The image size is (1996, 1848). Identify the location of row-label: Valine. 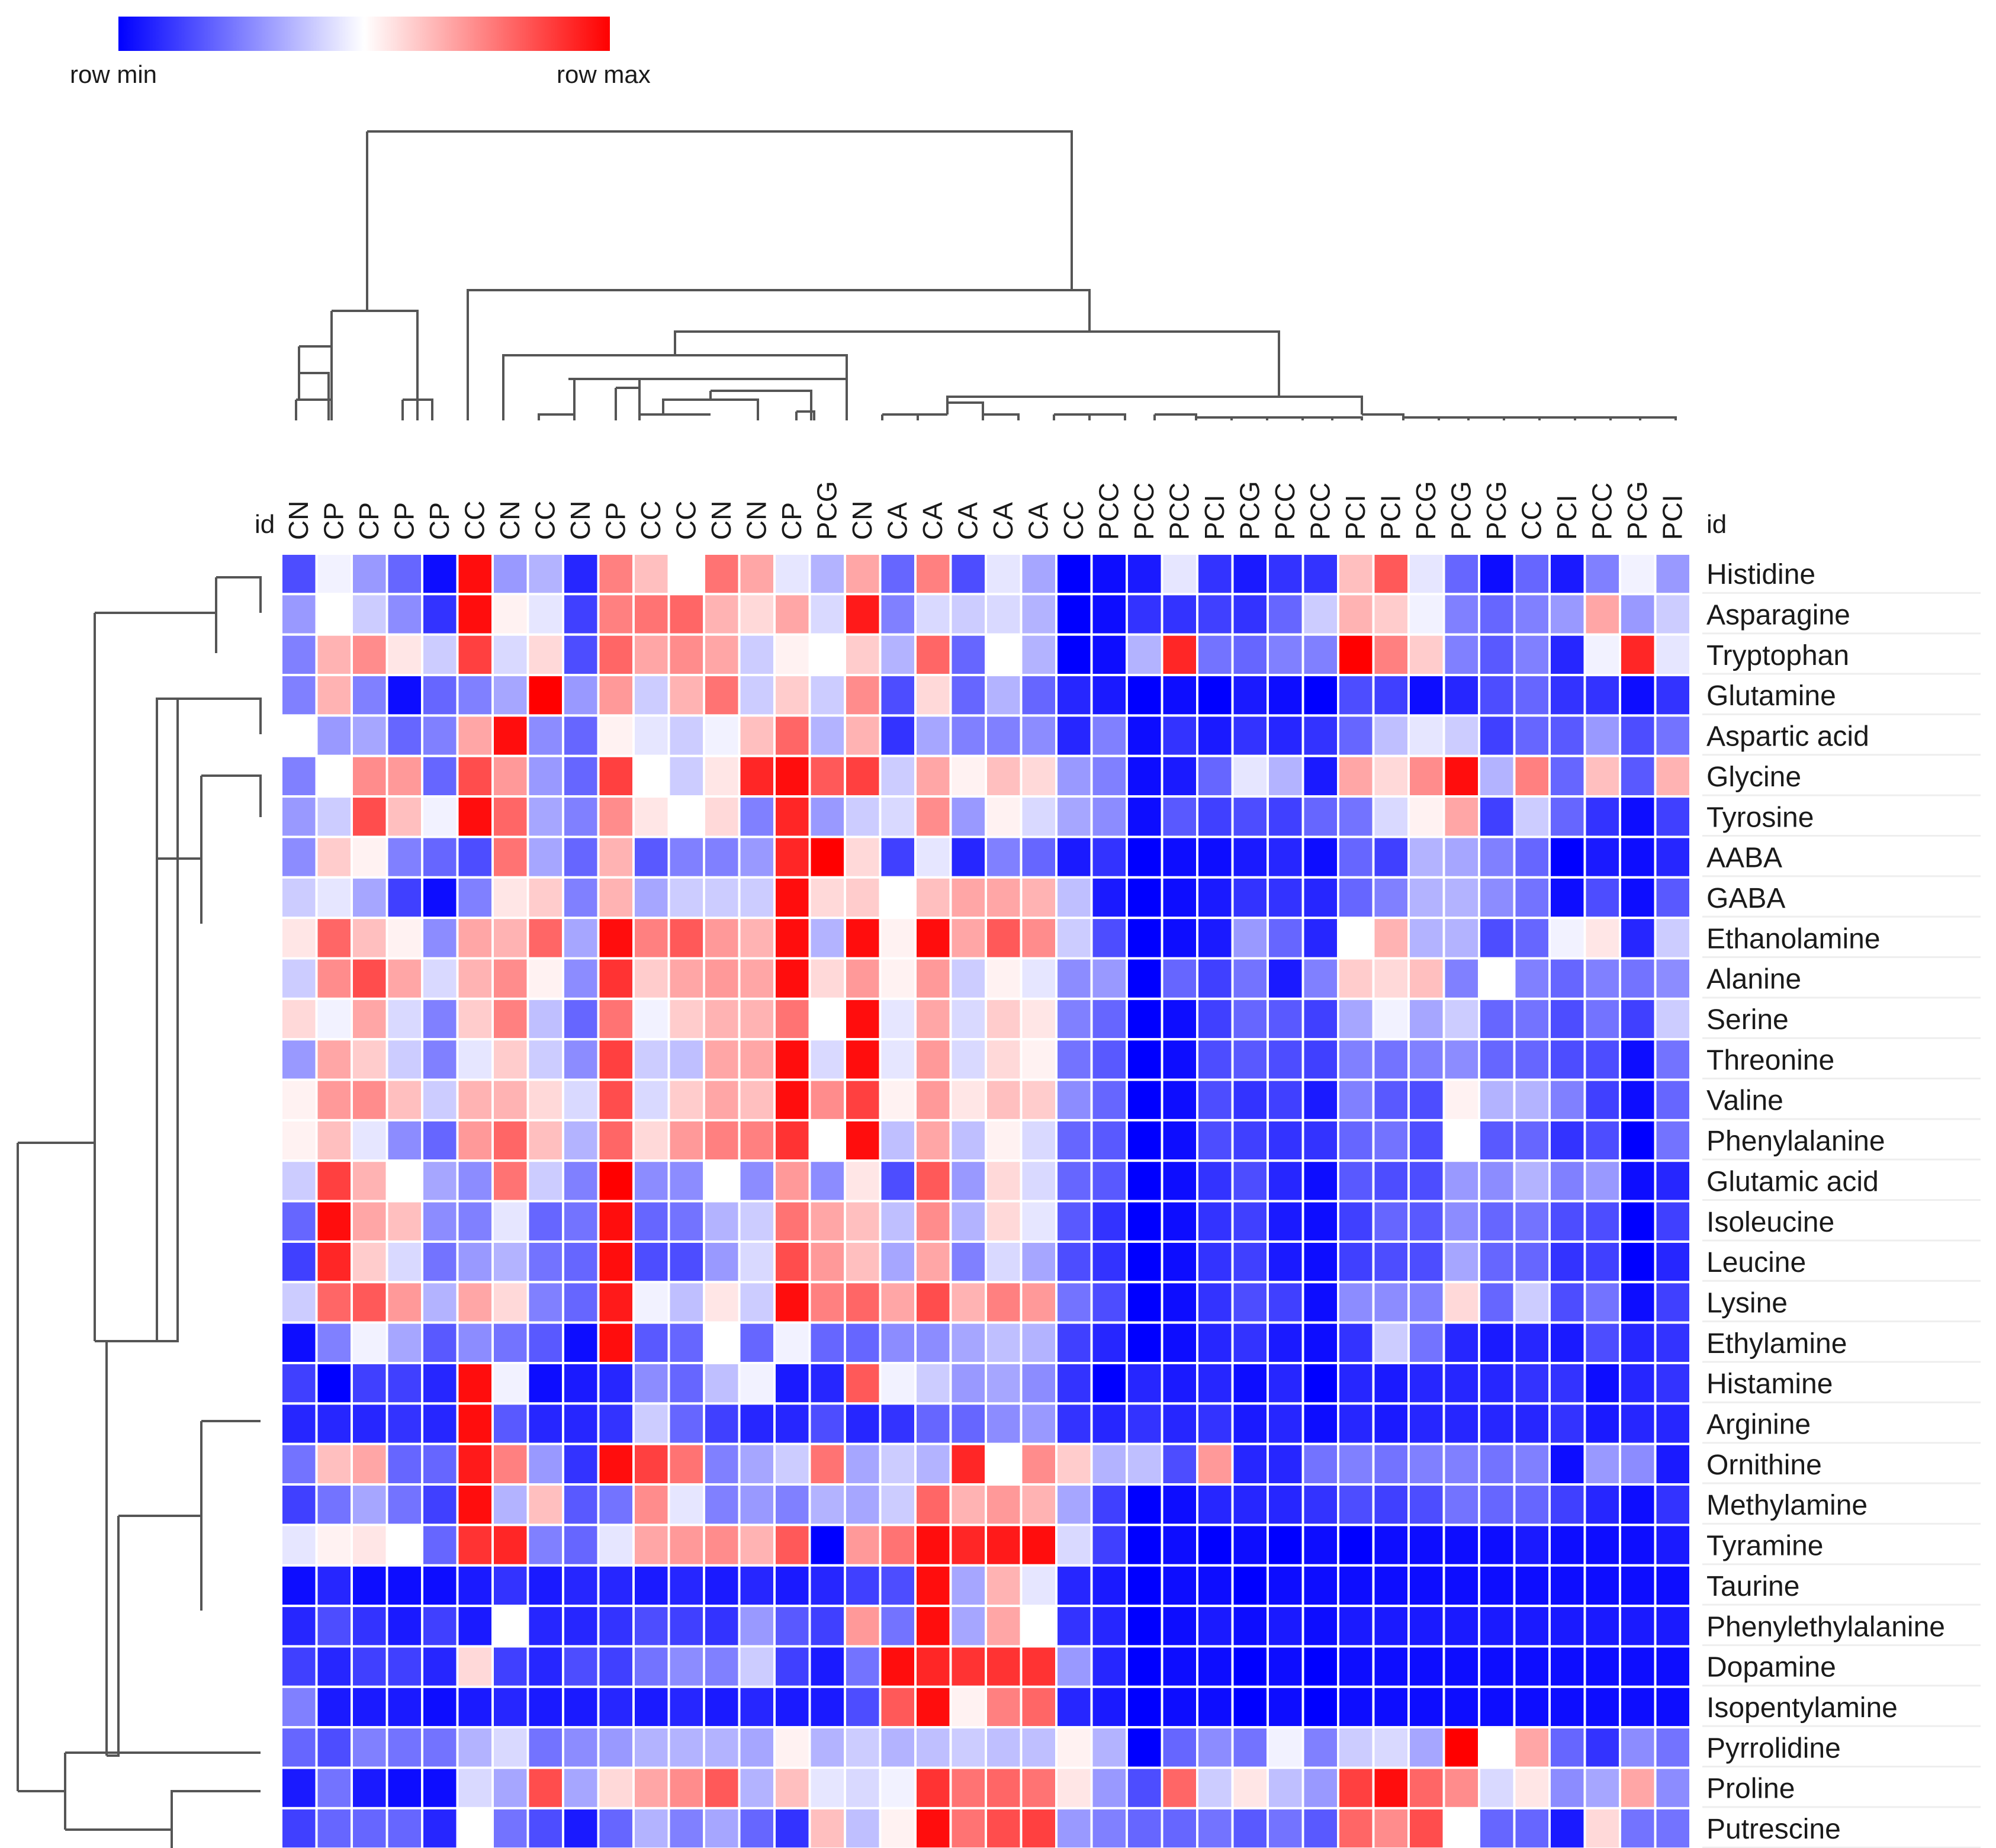
(1744, 1101).